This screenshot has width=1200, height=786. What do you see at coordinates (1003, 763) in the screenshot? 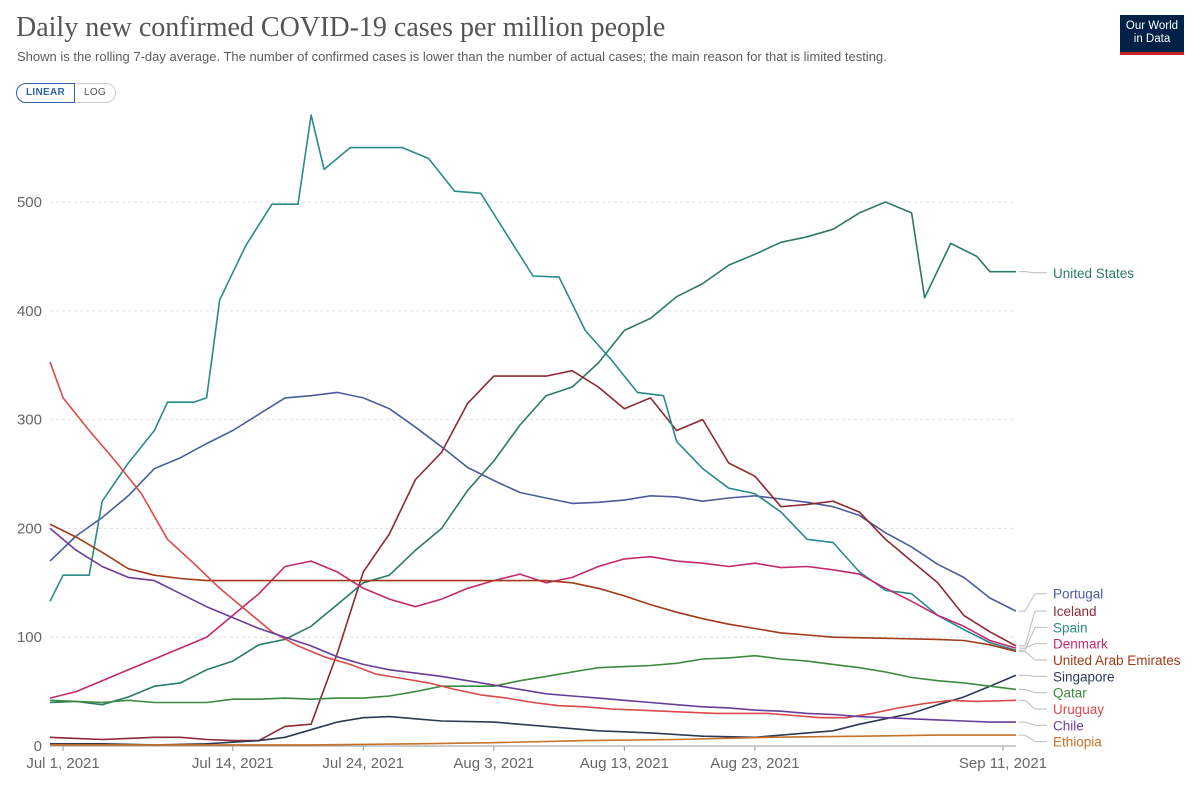
I see `x-tick-label: Sep 11, 2021` at bounding box center [1003, 763].